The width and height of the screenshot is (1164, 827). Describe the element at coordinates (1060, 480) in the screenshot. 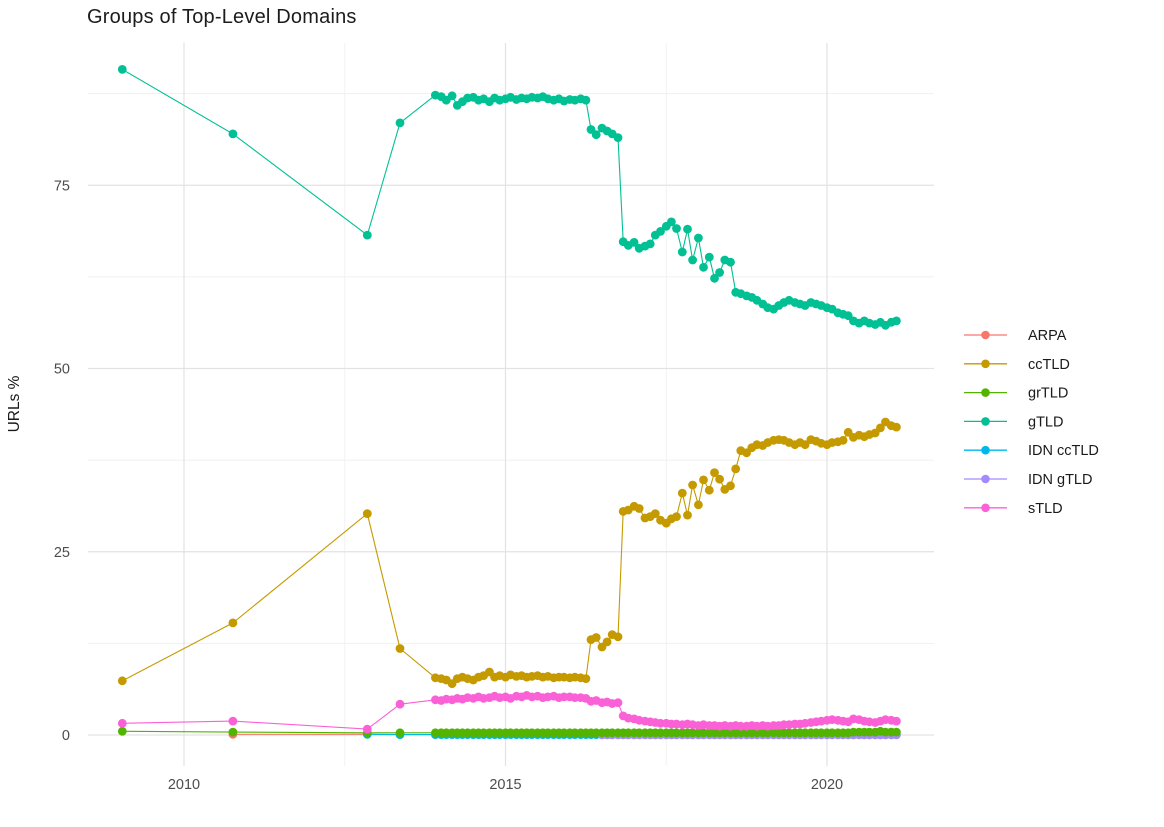

I see `legend-label: IDN gTLD` at that location.